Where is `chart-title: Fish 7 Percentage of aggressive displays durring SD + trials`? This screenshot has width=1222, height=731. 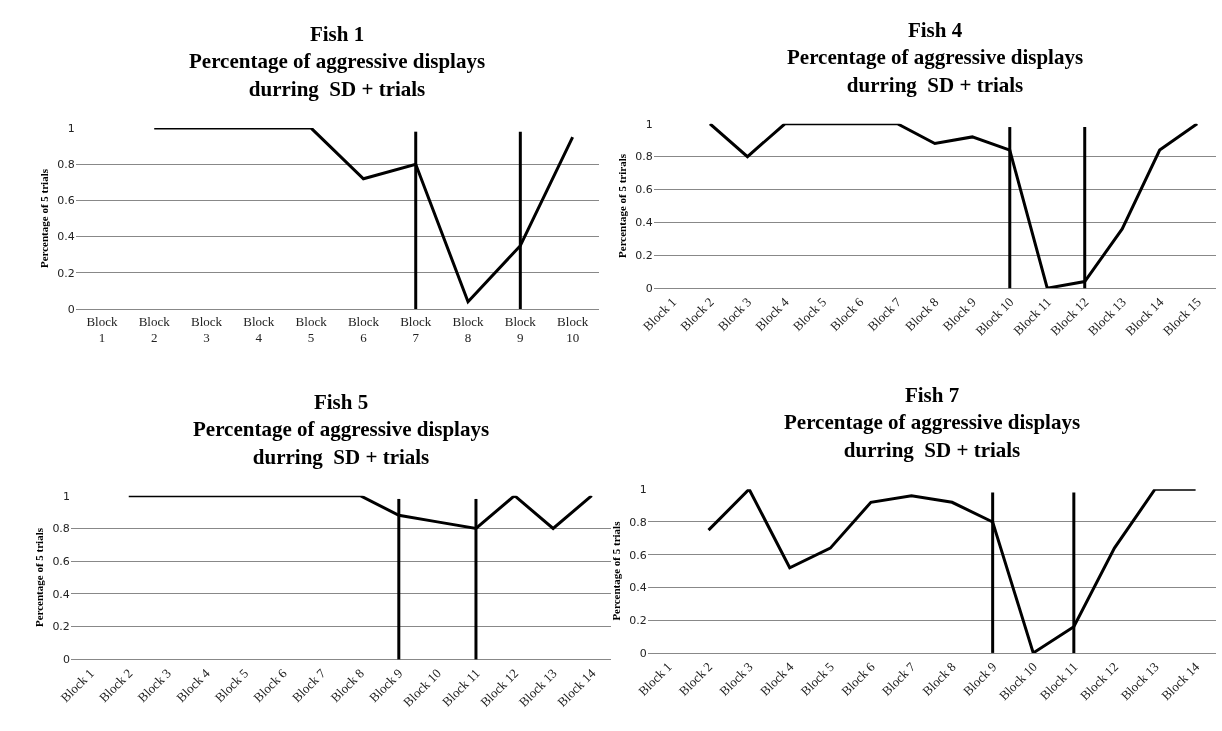
chart-title: Fish 7 Percentage of aggressive displays durring SD + trials is located at coordinates (932, 422).